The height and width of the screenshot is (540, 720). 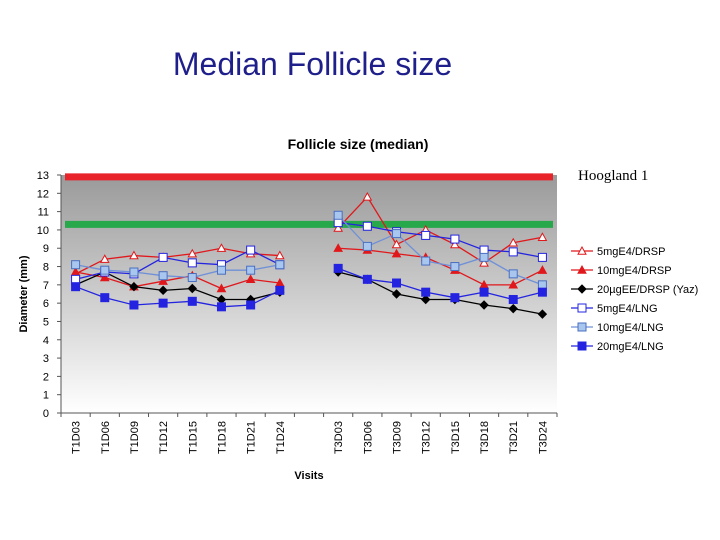 What do you see at coordinates (309, 251) in the screenshot?
I see `series-5mgE4/LNG` at bounding box center [309, 251].